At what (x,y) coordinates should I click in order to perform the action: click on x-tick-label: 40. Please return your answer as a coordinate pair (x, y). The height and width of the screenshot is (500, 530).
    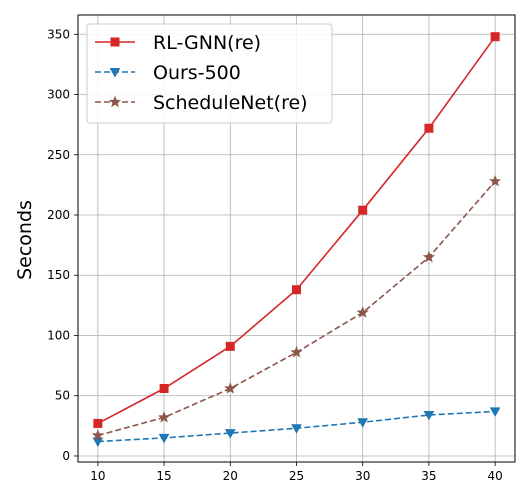
    Looking at the image, I should click on (494, 476).